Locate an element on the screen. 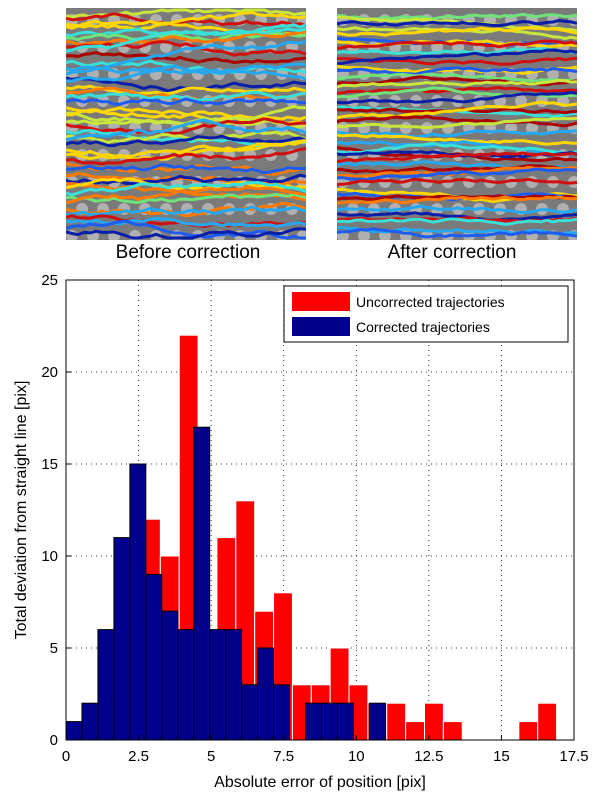 This screenshot has width=600, height=797. x-tick-label: 12.5 is located at coordinates (428, 756).